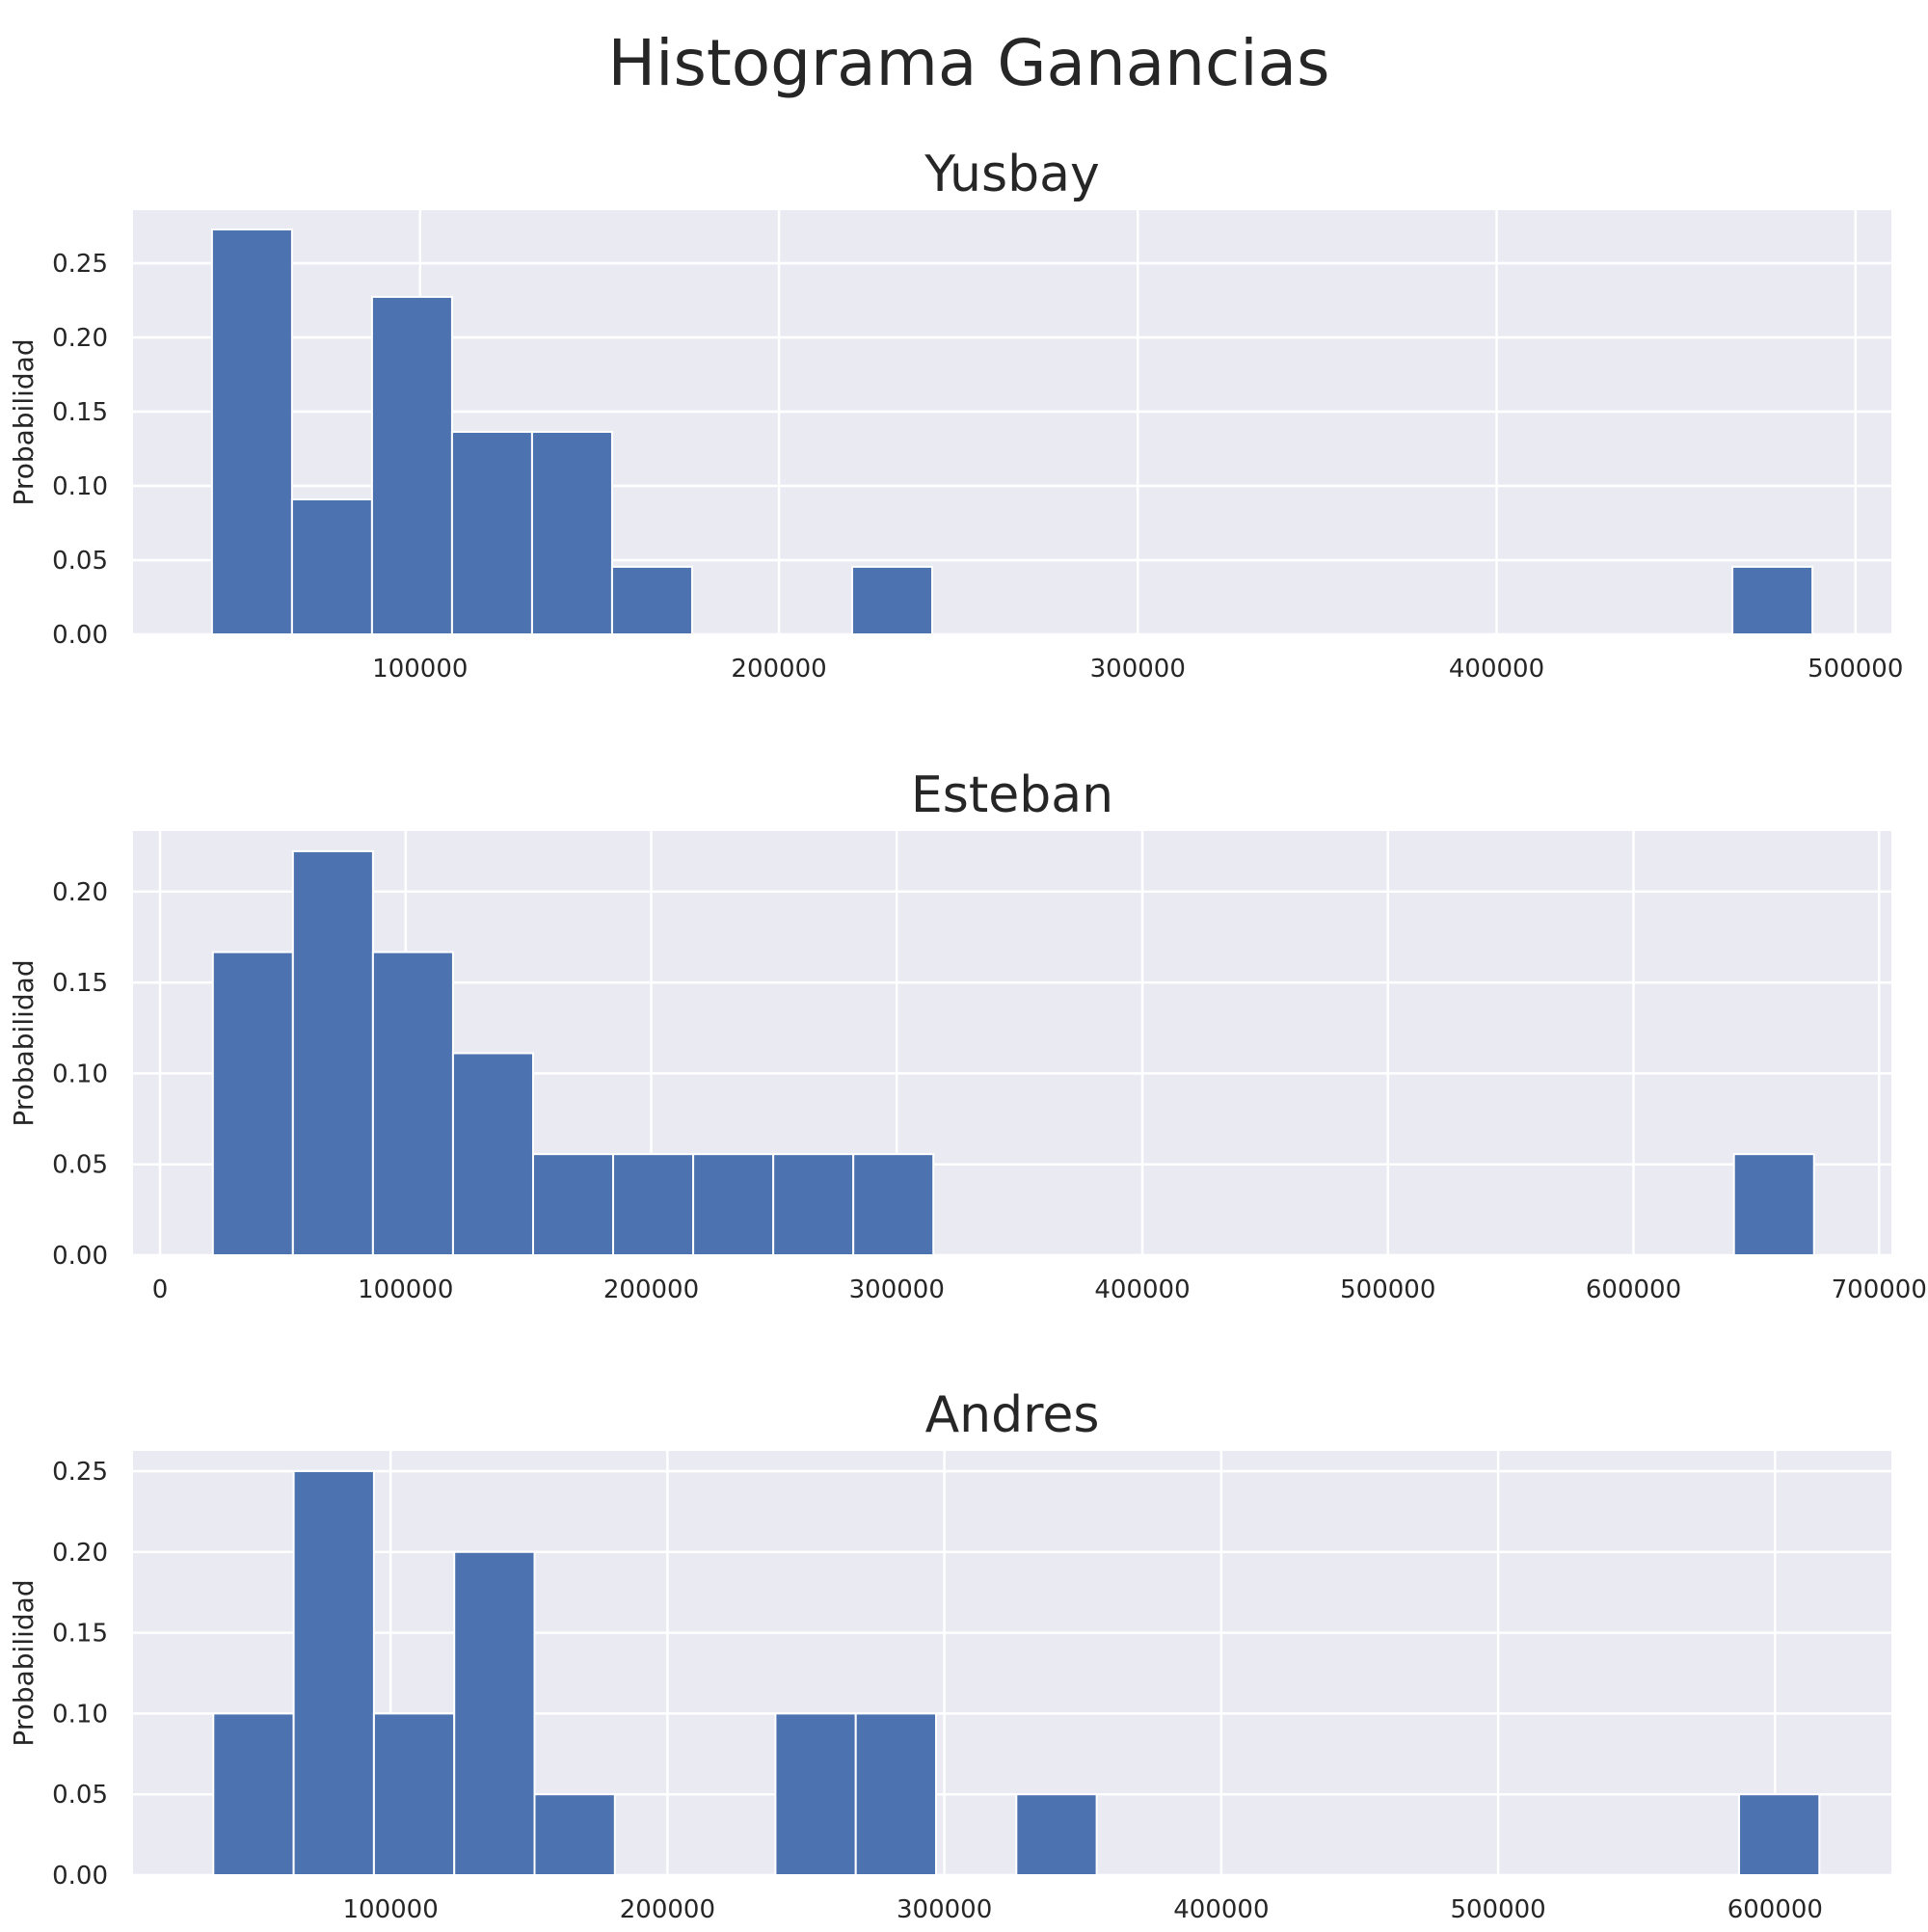 This screenshot has width=1928, height=1932. What do you see at coordinates (1880, 1290) in the screenshot?
I see `x-tick-label: 700000` at bounding box center [1880, 1290].